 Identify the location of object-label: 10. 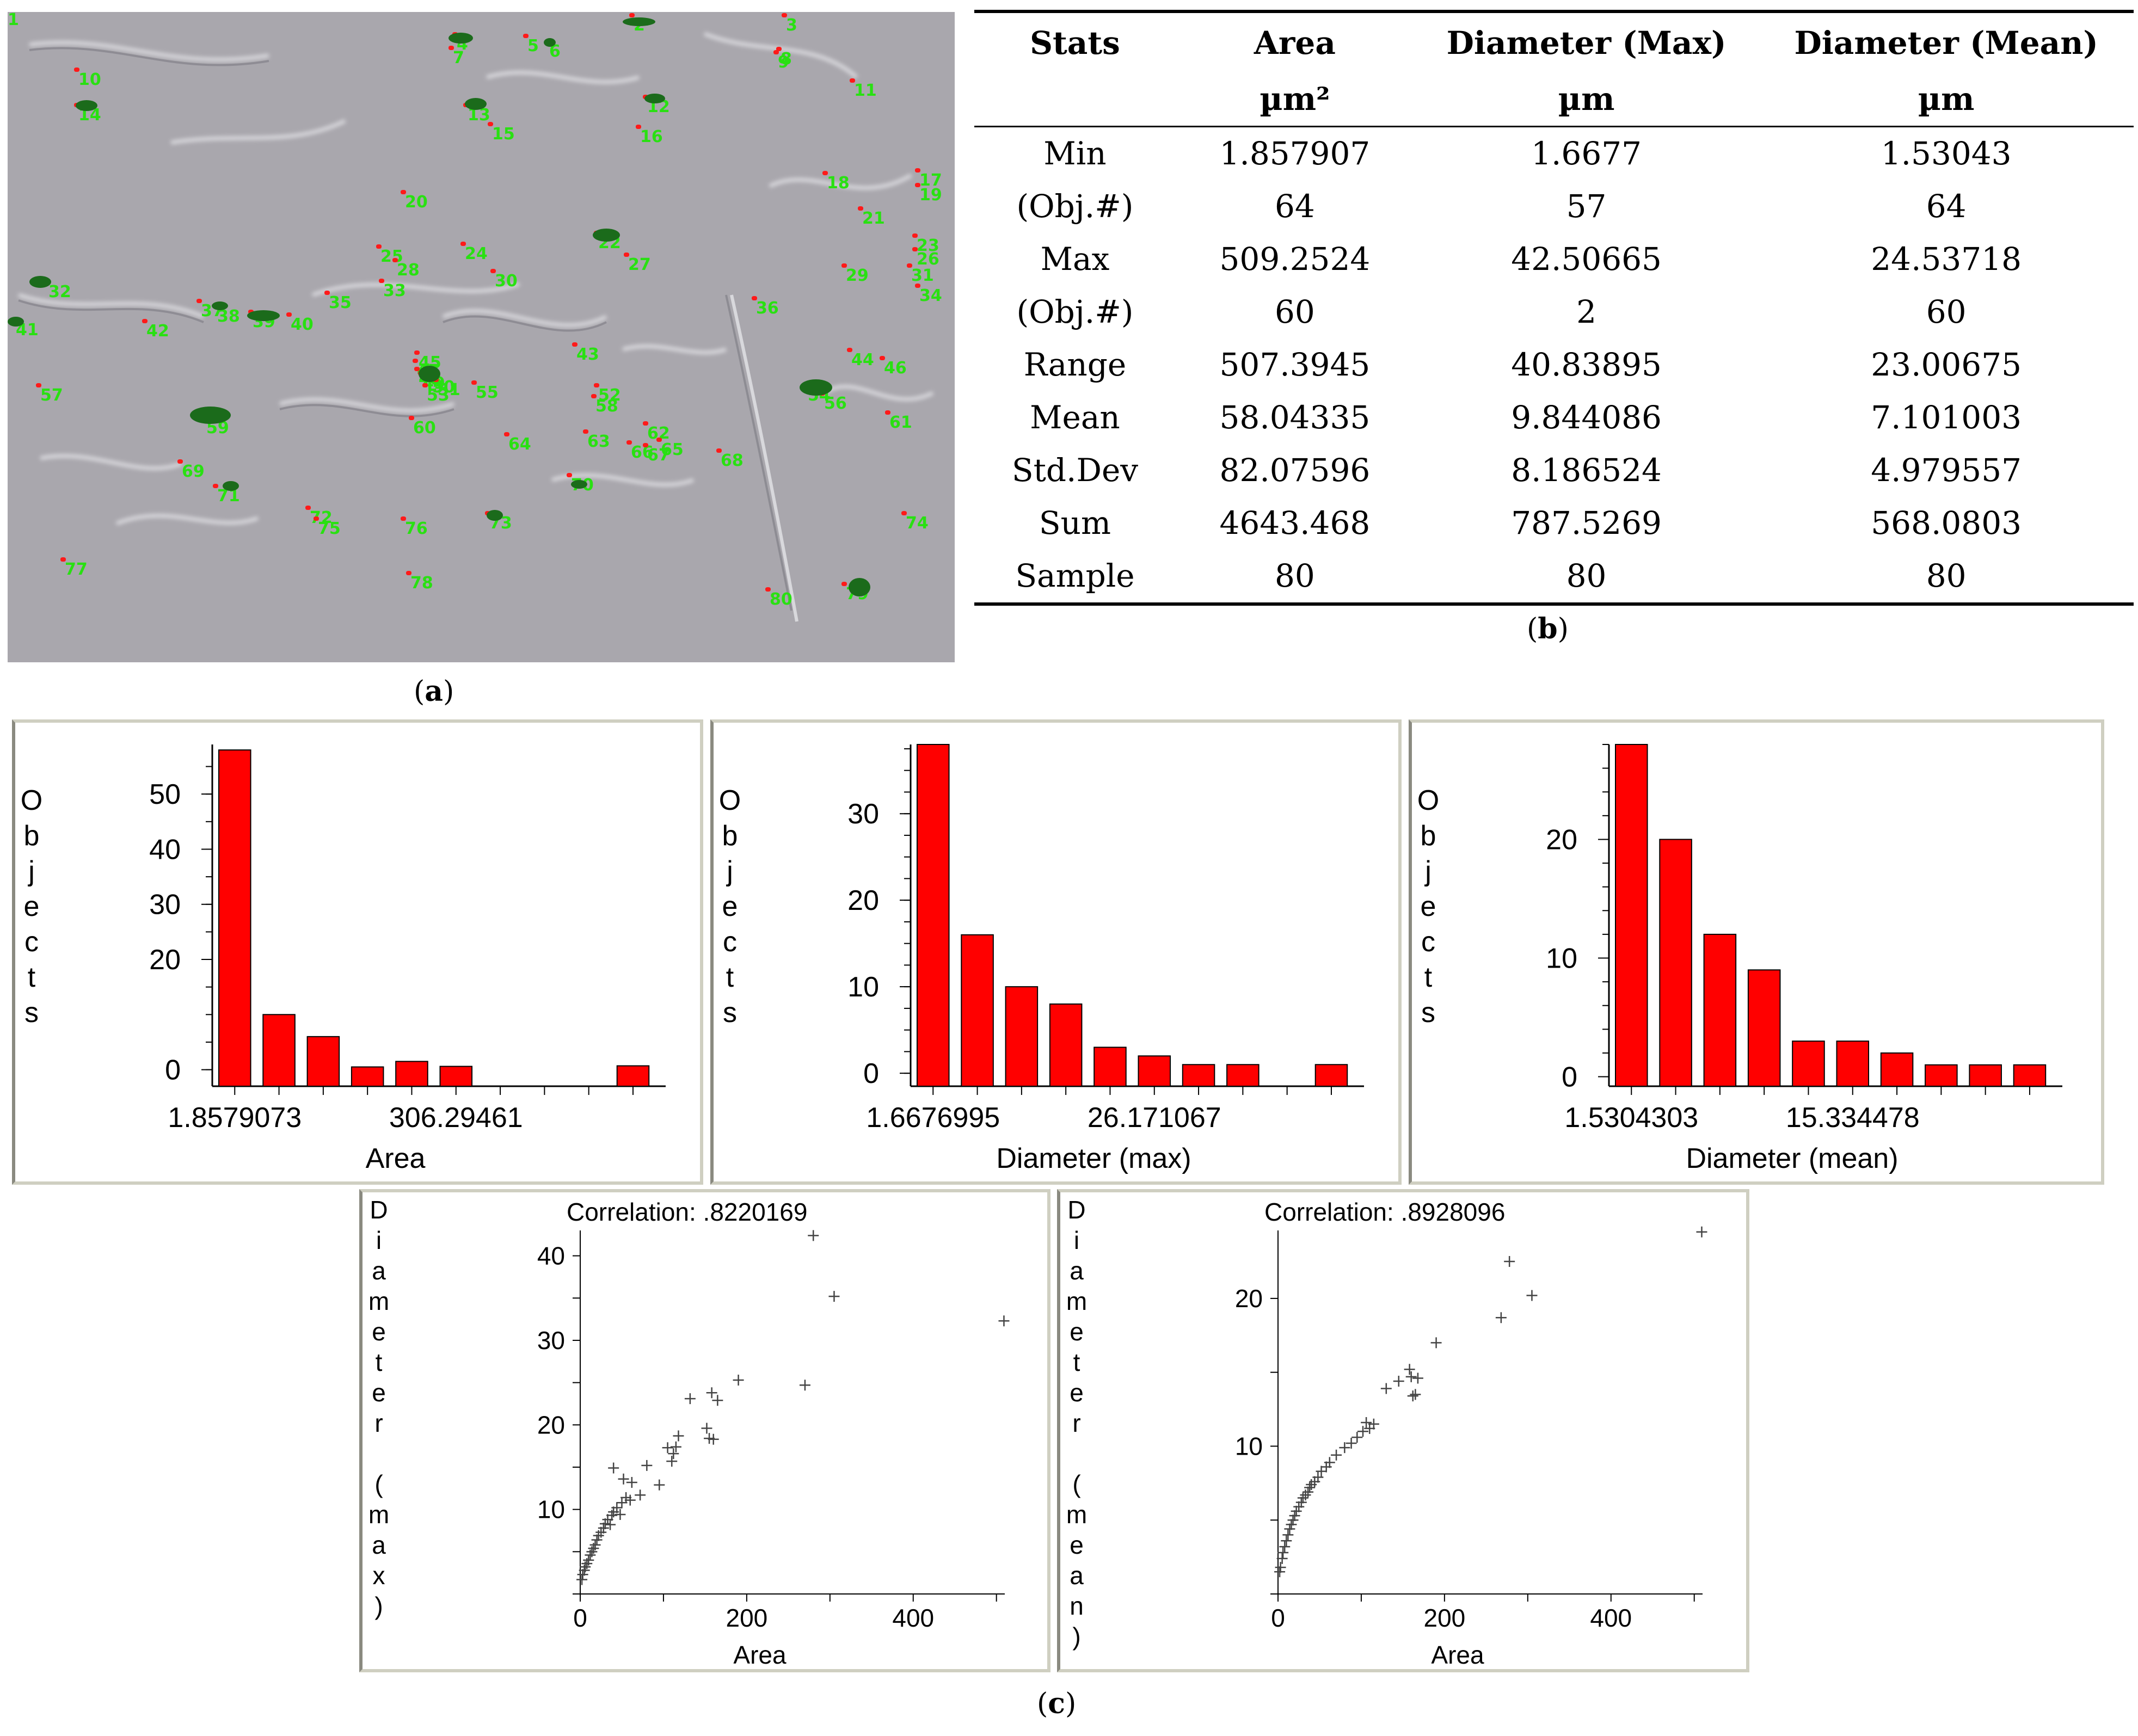
(89, 79).